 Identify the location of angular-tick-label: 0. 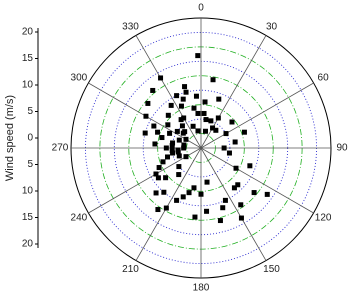
(201, 8).